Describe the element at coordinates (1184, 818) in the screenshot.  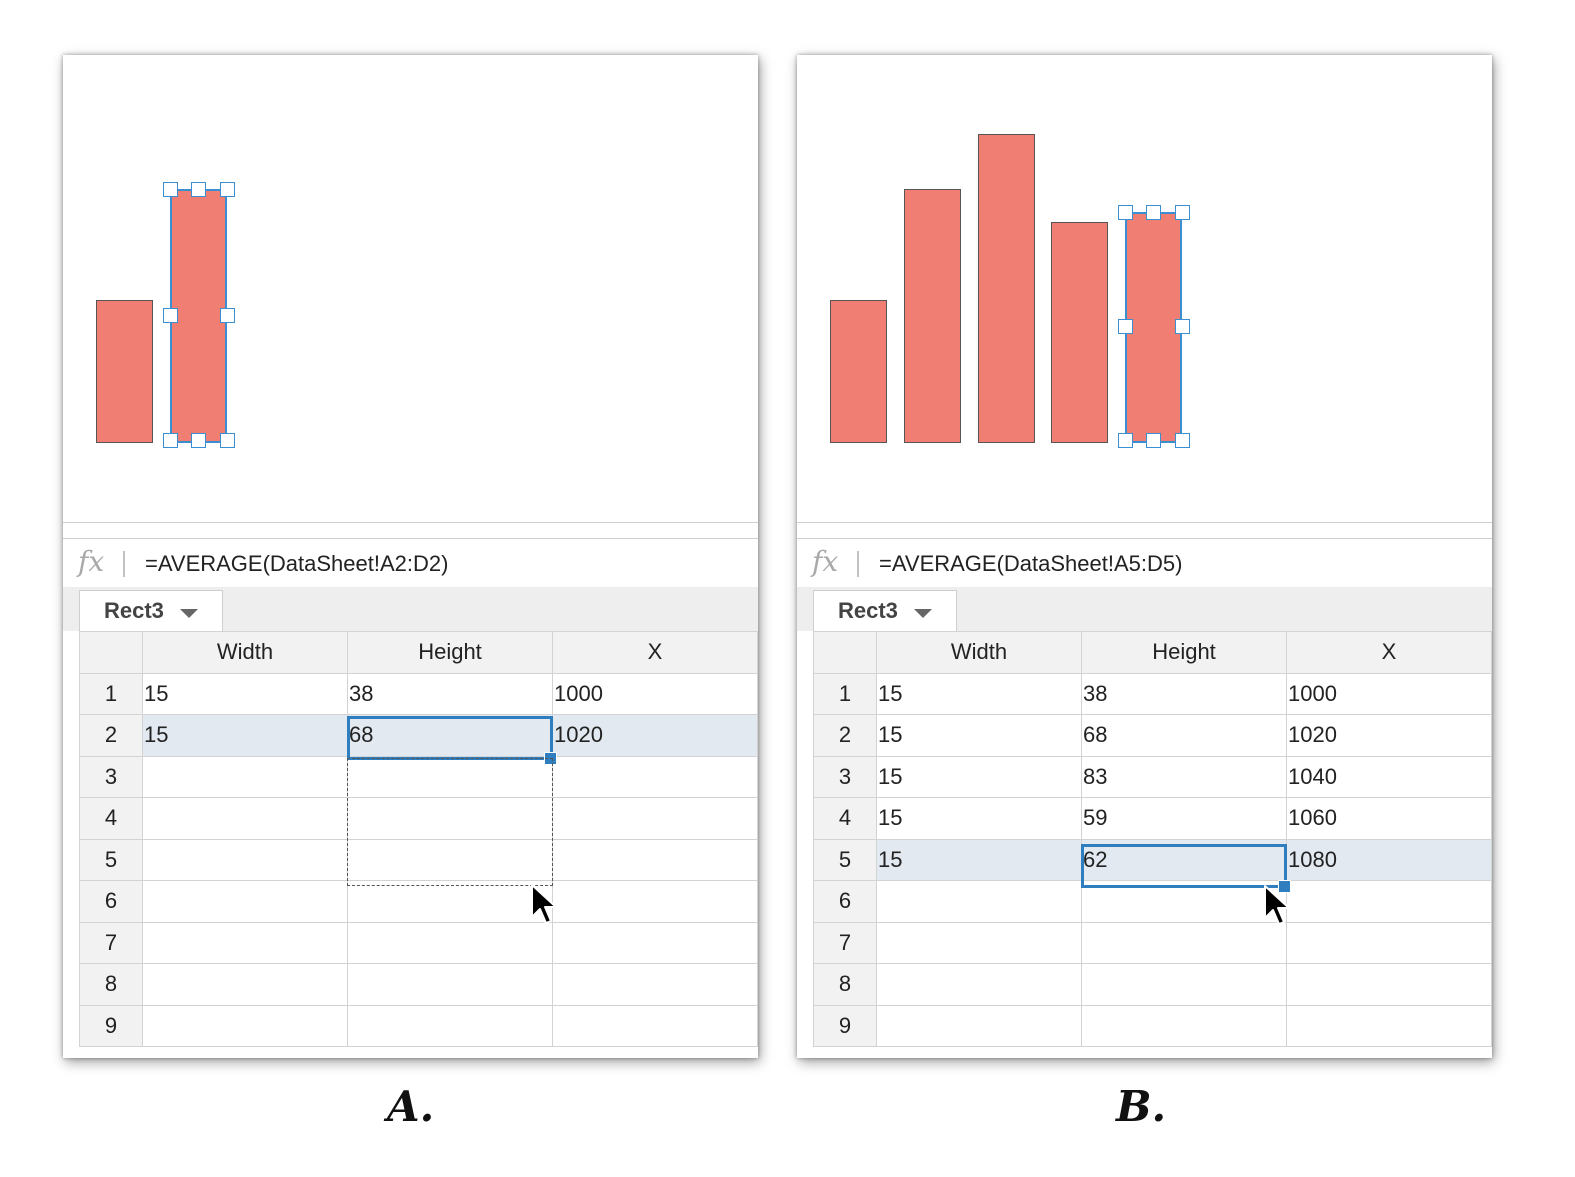
I see `cell: 59` at that location.